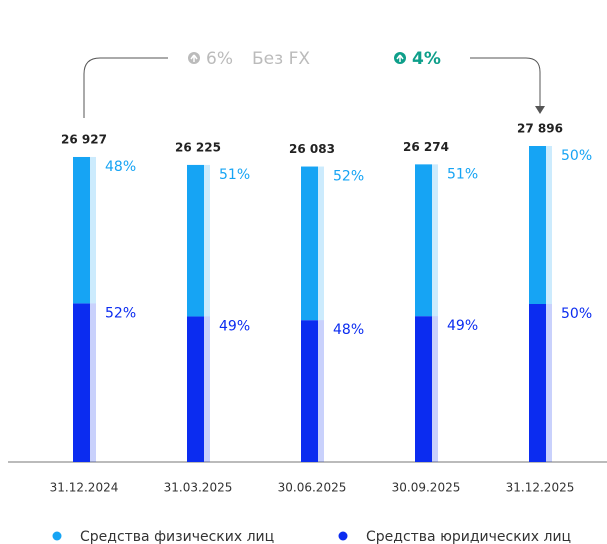 Image resolution: width=607 pixels, height=544 pixels. I want to click on x-tick-label: 30.06.2025, so click(312, 488).